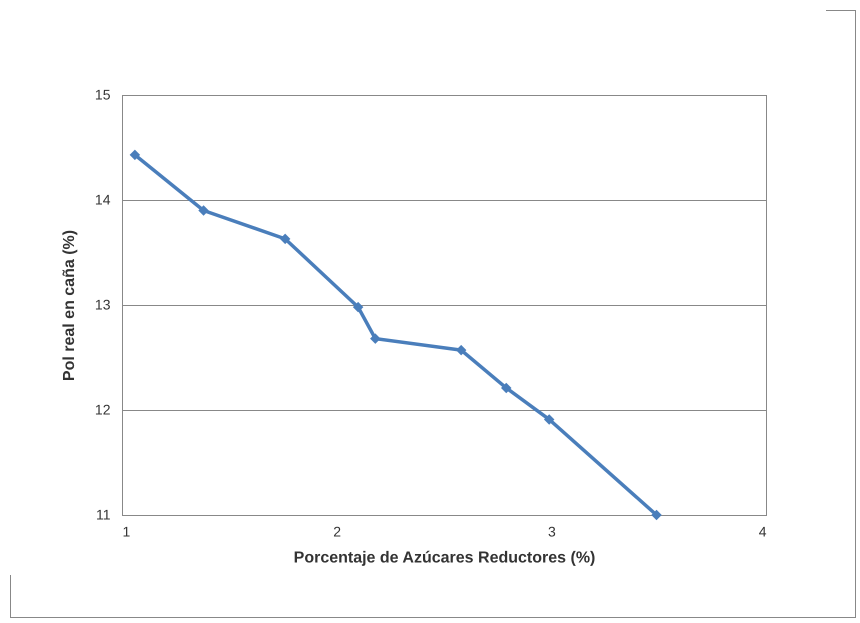 This screenshot has width=860, height=623. What do you see at coordinates (102, 410) in the screenshot?
I see `y-tick-label: 12` at bounding box center [102, 410].